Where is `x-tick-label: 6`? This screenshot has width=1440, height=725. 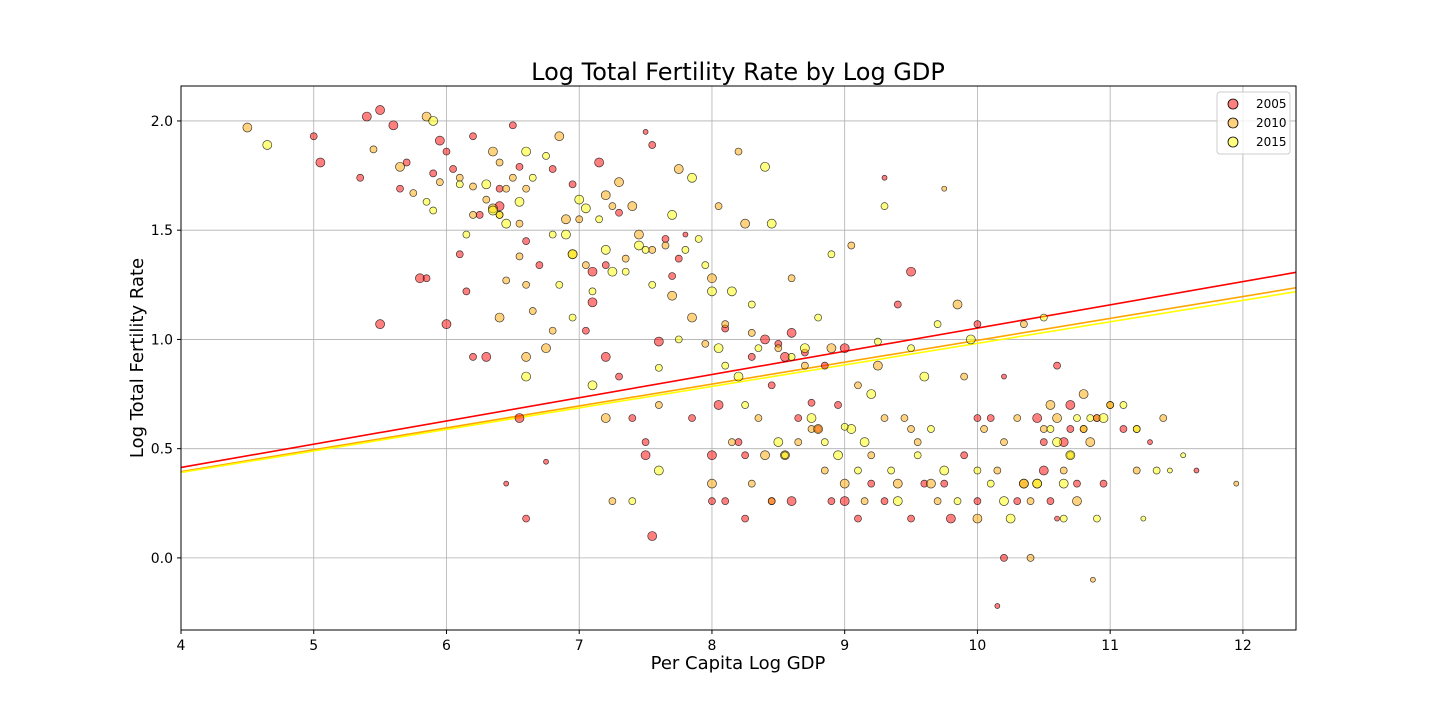 x-tick-label: 6 is located at coordinates (446, 646).